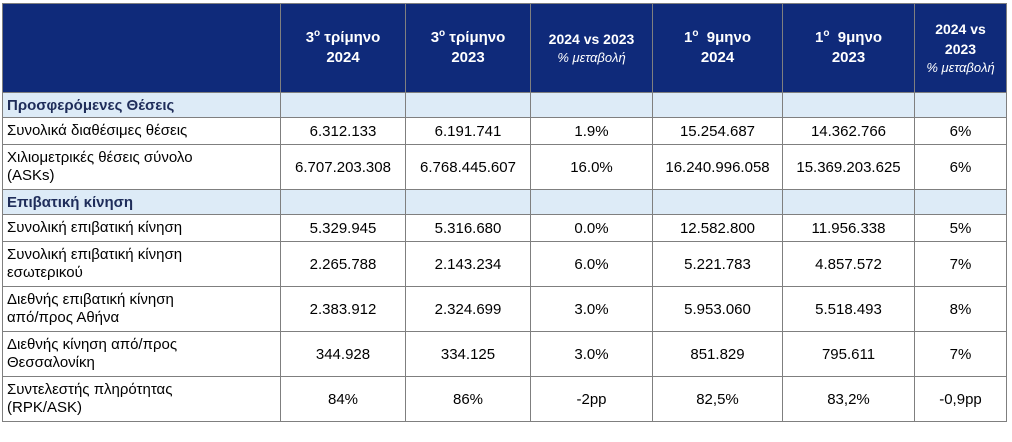 The width and height of the screenshot is (1012, 442). Describe the element at coordinates (343, 228) in the screenshot. I see `cell-value: 5.329.945` at that location.